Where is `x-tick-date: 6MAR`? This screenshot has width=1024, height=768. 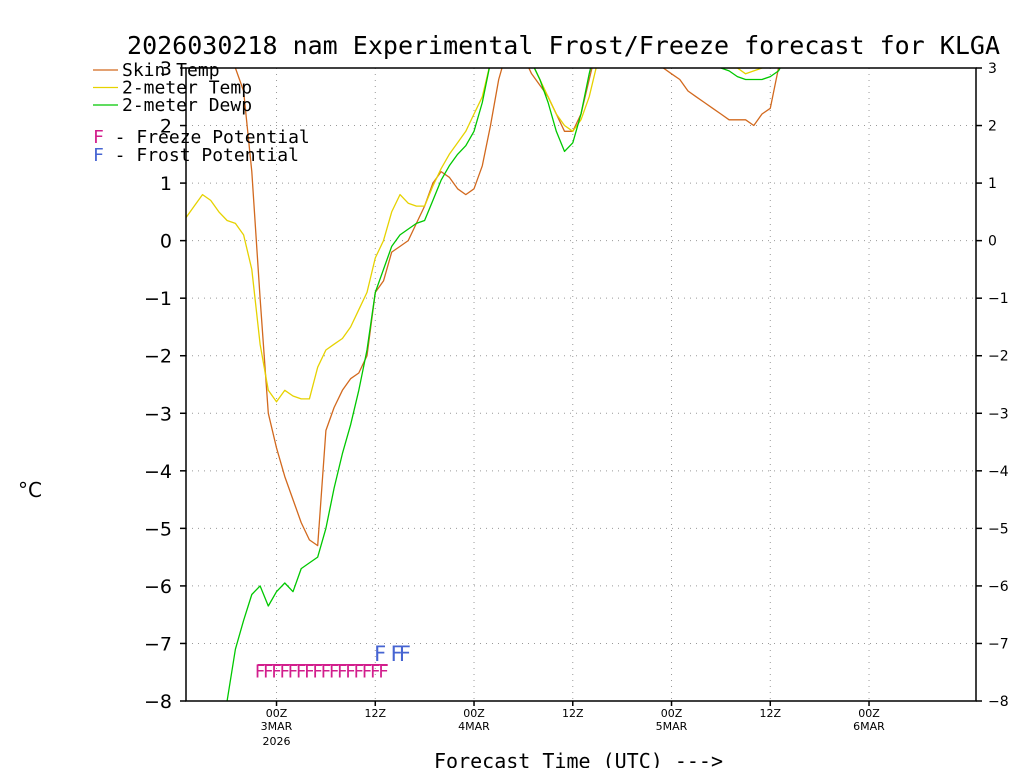
x-tick-date: 6MAR is located at coordinates (869, 726).